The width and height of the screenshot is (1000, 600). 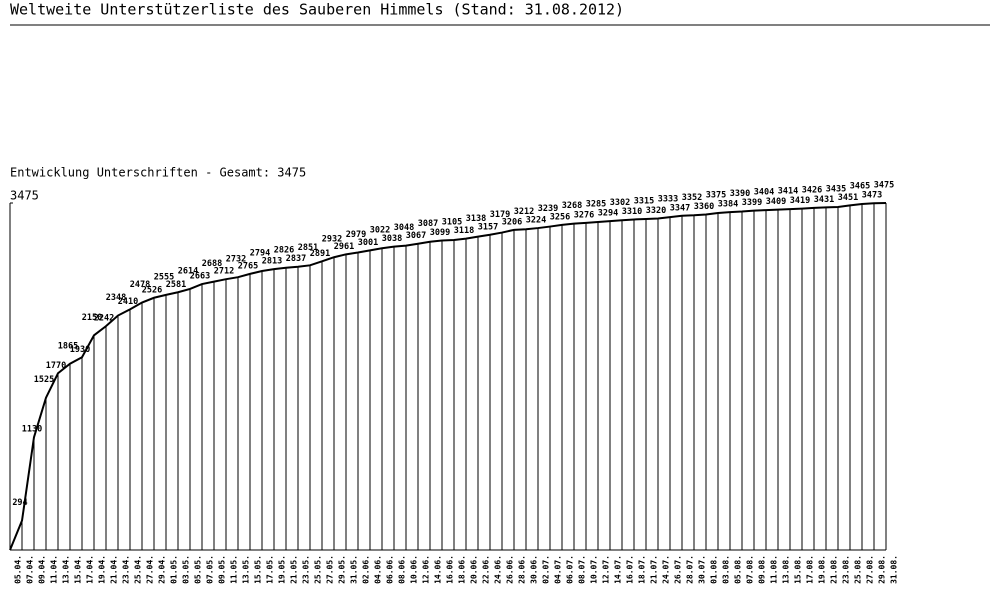 What do you see at coordinates (716, 195) in the screenshot?
I see `value-label: 3375` at bounding box center [716, 195].